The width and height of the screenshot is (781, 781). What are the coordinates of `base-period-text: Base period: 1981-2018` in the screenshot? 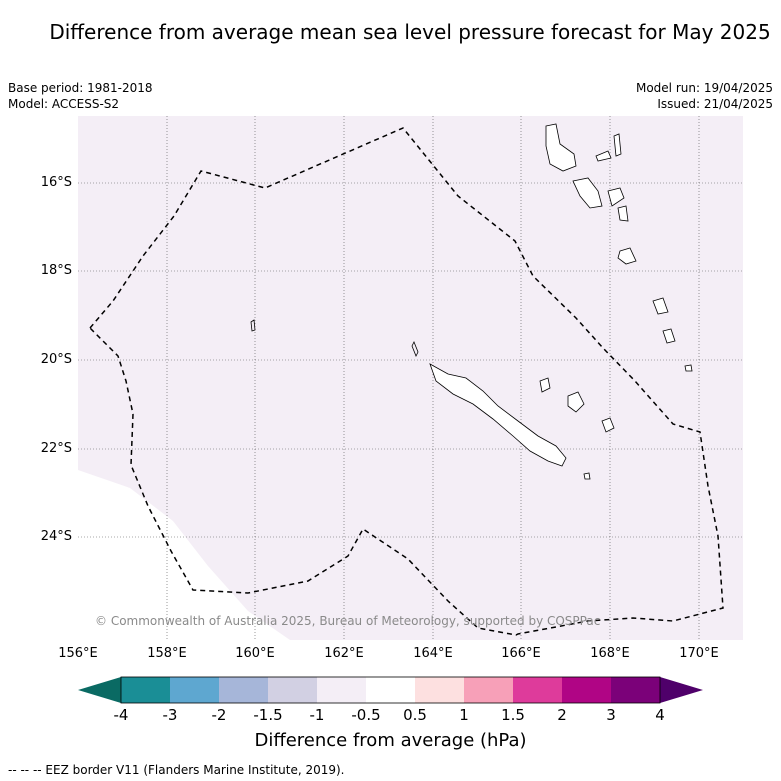 It's located at (80, 88).